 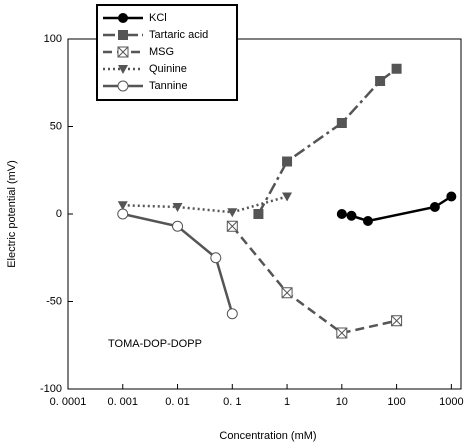 What do you see at coordinates (161, 52) in the screenshot?
I see `legend-label: MSG` at bounding box center [161, 52].